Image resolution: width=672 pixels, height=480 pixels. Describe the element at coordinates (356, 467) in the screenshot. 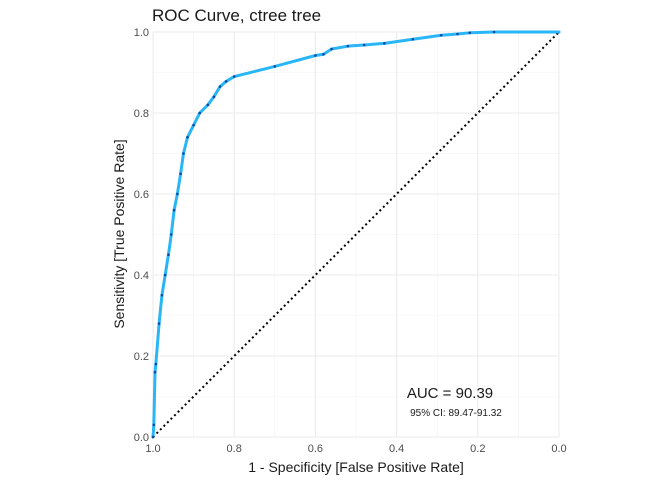

I see `x-axis-title: 1 - Specificity [False Positive Rate]` at that location.